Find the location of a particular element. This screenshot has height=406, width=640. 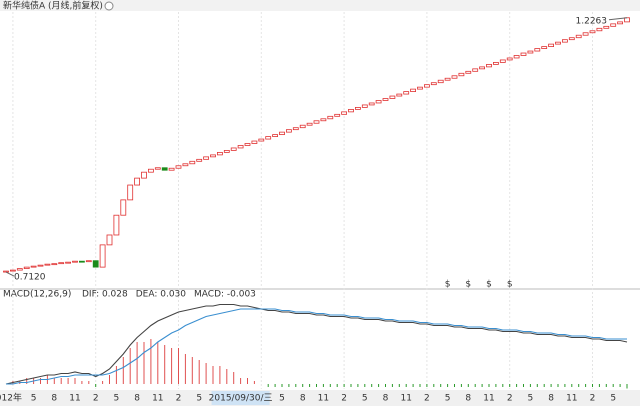

legend-entry: MACD: -0.003 is located at coordinates (225, 295).